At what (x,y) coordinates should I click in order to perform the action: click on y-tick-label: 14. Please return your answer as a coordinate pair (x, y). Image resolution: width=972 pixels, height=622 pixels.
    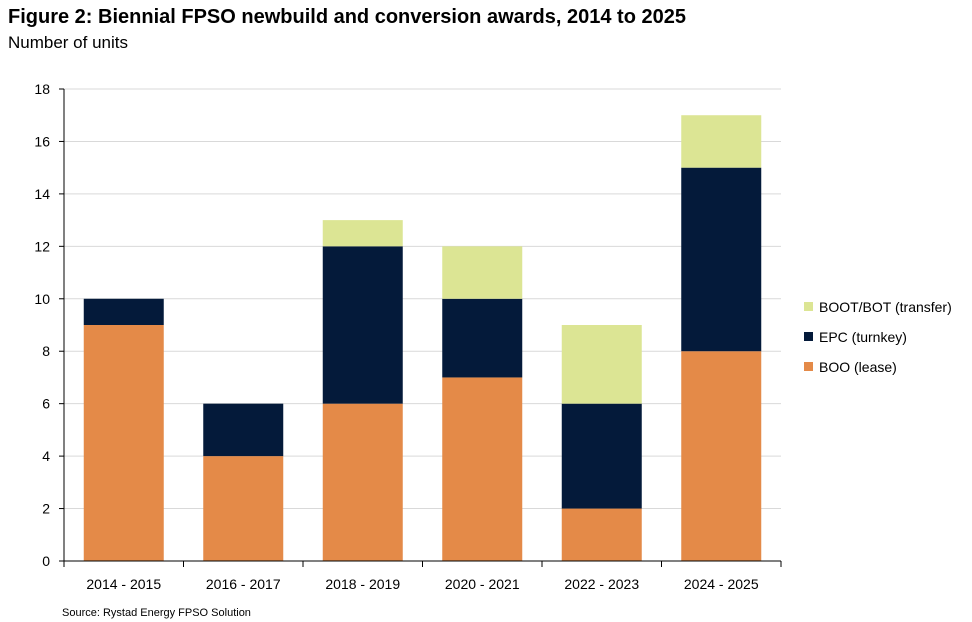
    Looking at the image, I should click on (42, 194).